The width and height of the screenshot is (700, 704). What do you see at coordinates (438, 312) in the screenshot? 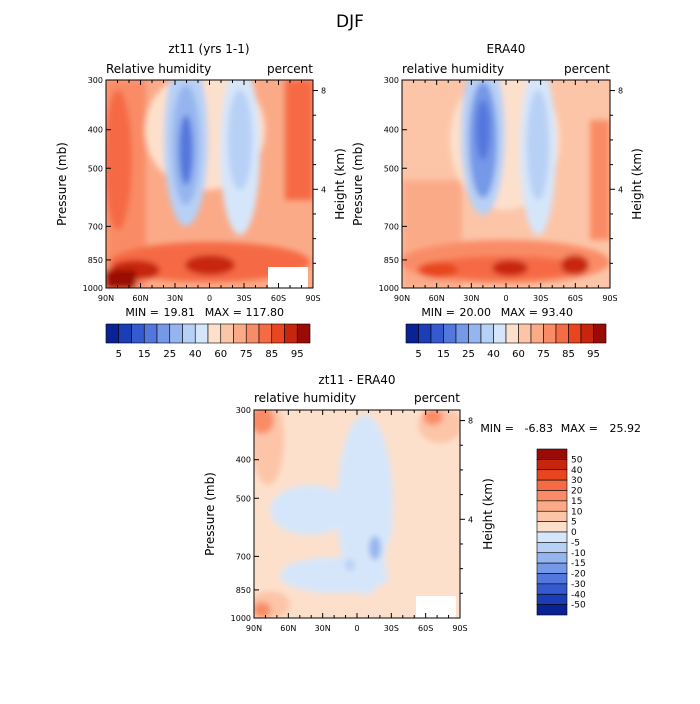
I see `panel-era40-min-label: MIN =` at bounding box center [438, 312].